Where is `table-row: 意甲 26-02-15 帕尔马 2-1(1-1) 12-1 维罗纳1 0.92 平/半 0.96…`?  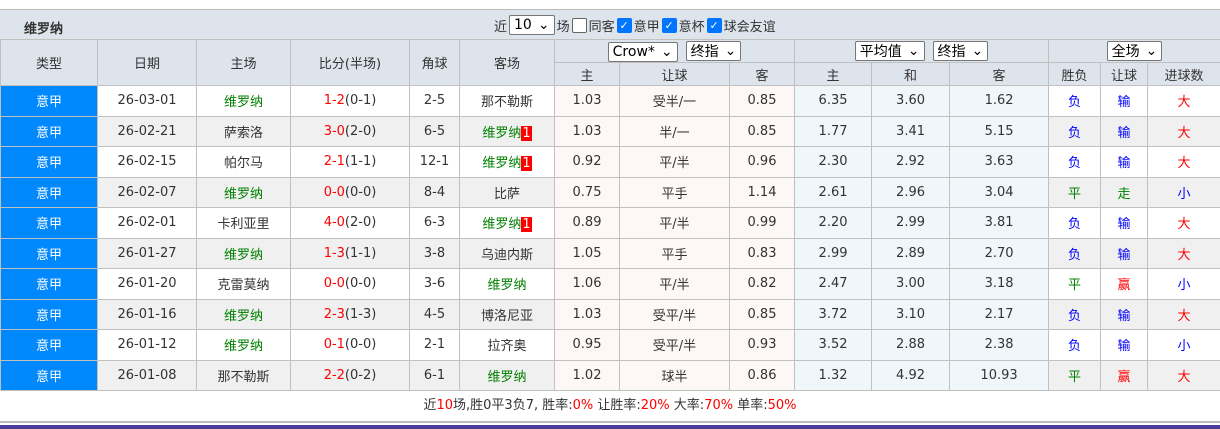 table-row: 意甲 26-02-15 帕尔马 2-1(1-1) 12-1 维罗纳1 0.92 平/半 0.96… is located at coordinates (610, 162).